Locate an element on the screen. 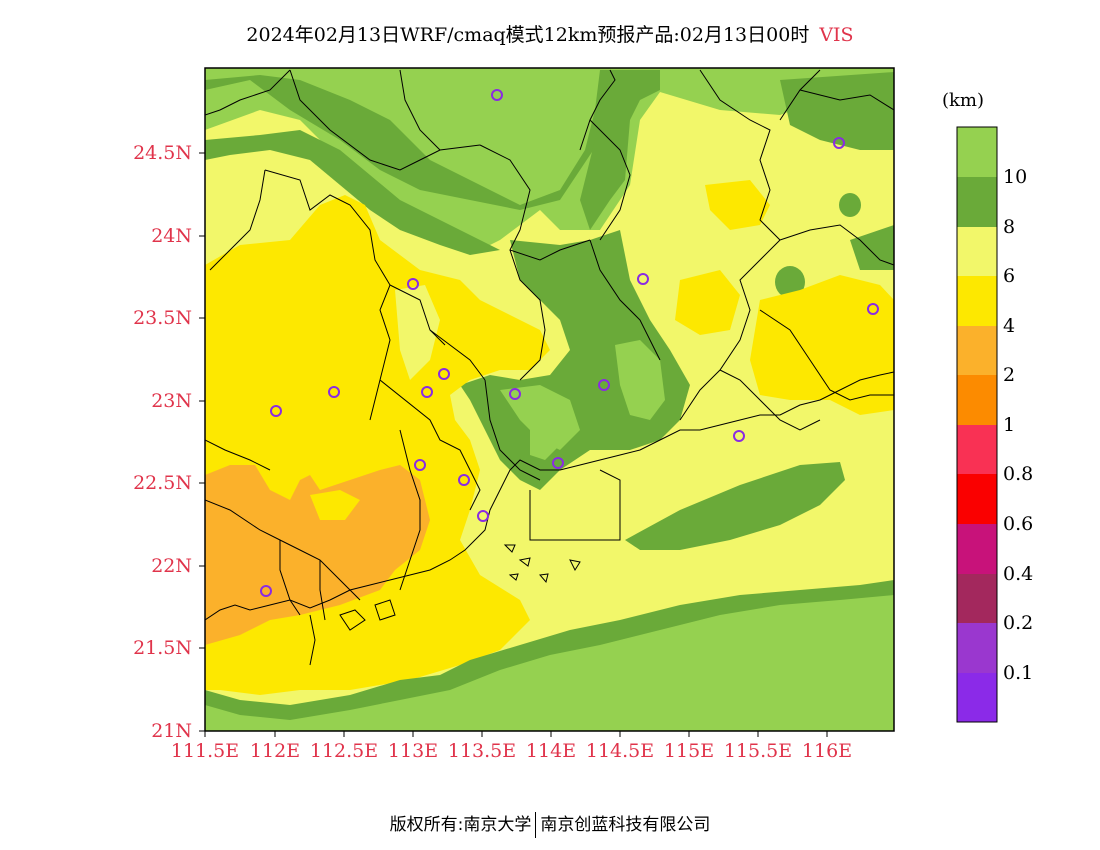 Image resolution: width=1100 pixels, height=850 pixels. colorbar-frame is located at coordinates (977, 424).